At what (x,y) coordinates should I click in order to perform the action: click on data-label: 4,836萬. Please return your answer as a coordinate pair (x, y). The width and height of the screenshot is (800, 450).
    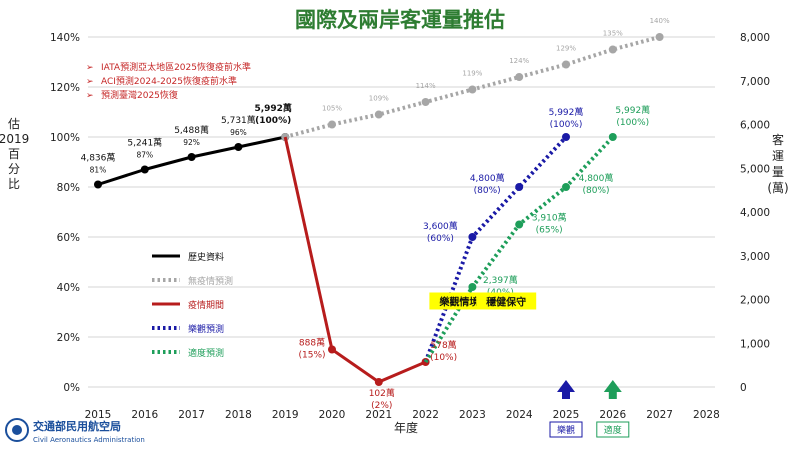
    Looking at the image, I should click on (98, 158).